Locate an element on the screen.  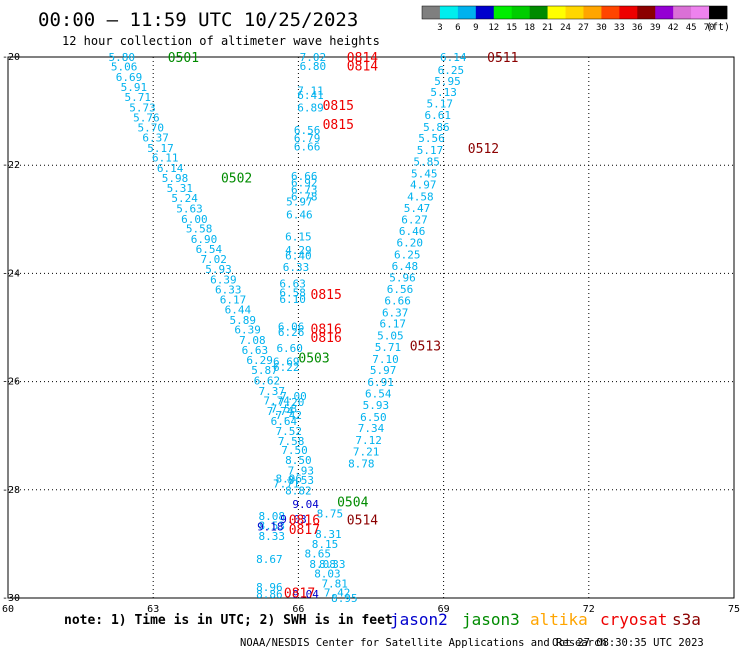
wave-height-point: 8.03 is located at coordinates (327, 574).